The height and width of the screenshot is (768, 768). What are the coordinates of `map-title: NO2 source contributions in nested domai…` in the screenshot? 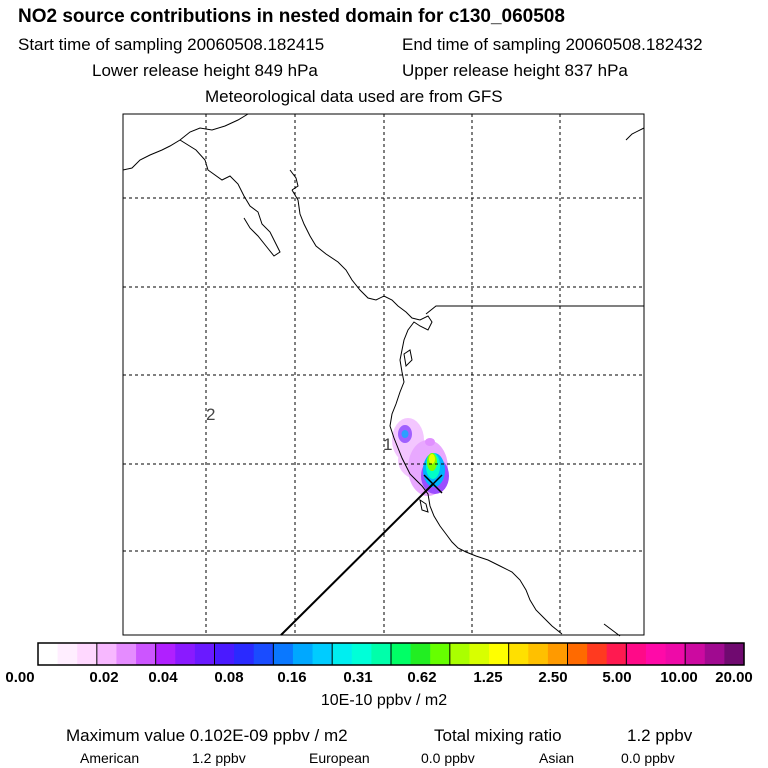 It's located at (291, 16).